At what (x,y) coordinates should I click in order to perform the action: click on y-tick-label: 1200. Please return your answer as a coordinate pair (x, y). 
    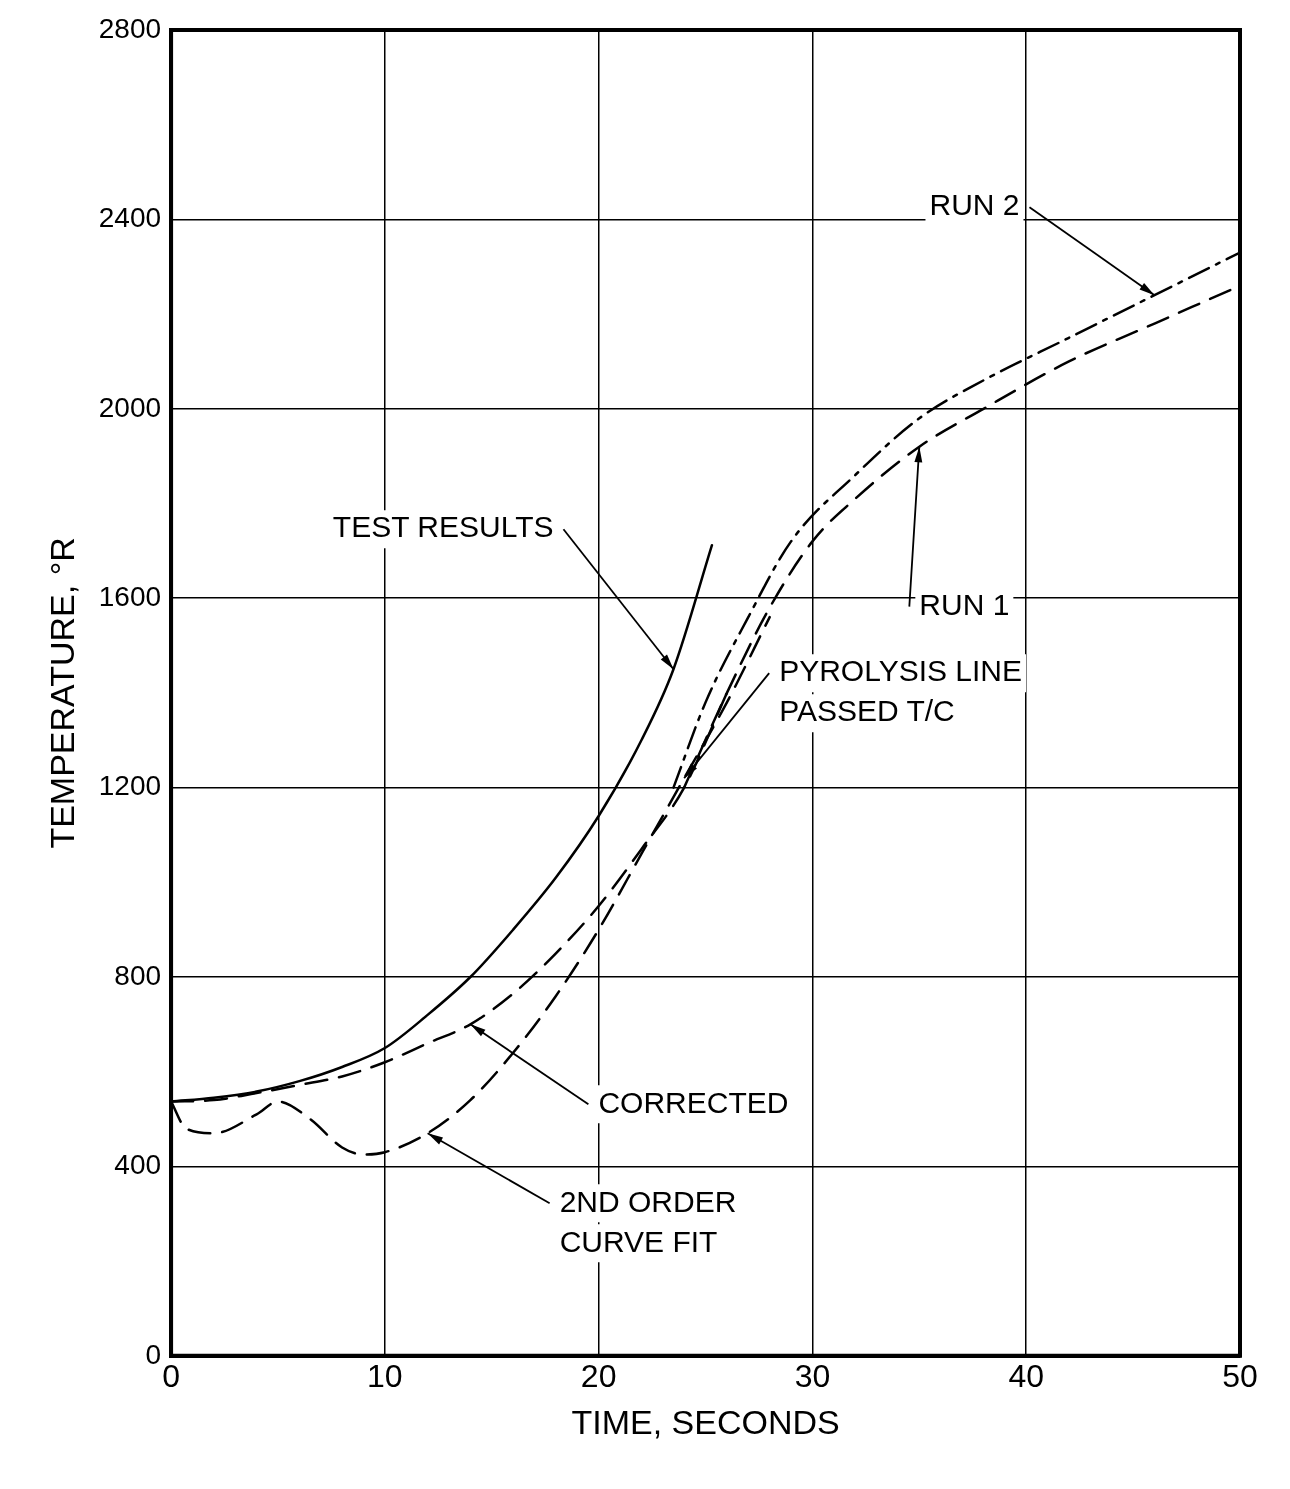
    Looking at the image, I should click on (130, 786).